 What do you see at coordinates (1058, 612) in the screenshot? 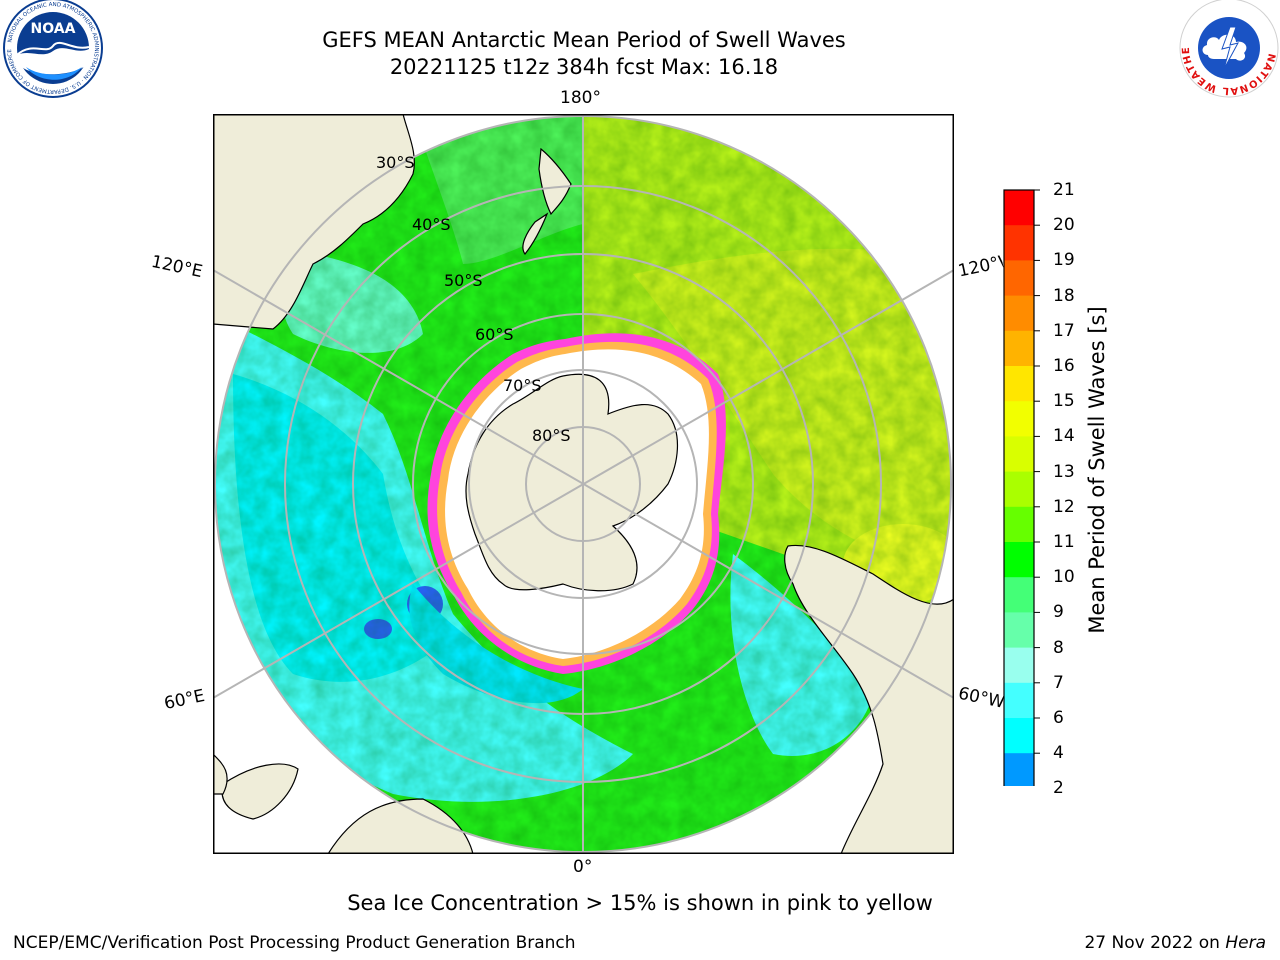
I see `colorbar-tick-label: 9` at bounding box center [1058, 612].